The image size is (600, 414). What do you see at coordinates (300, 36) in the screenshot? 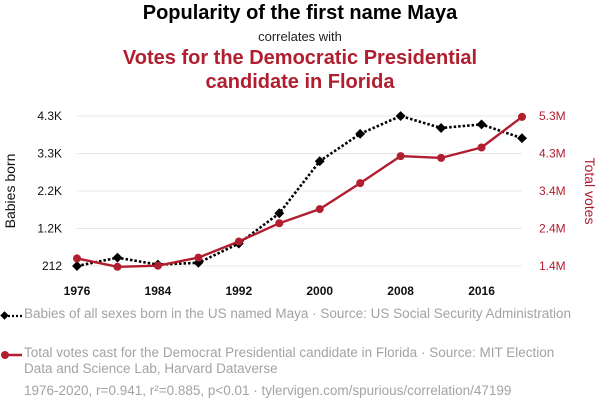
I see `chart-subtitle: correlates with` at bounding box center [300, 36].